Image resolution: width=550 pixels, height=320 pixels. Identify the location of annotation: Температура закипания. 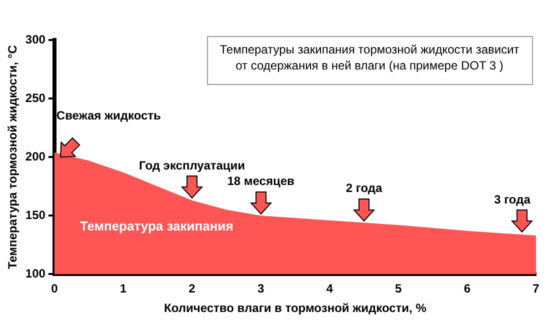
(157, 226).